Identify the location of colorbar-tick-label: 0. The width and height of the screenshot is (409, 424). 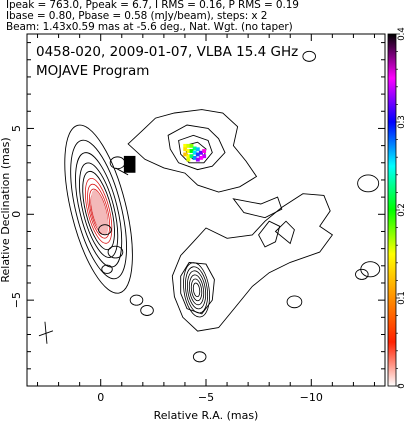
(402, 385).